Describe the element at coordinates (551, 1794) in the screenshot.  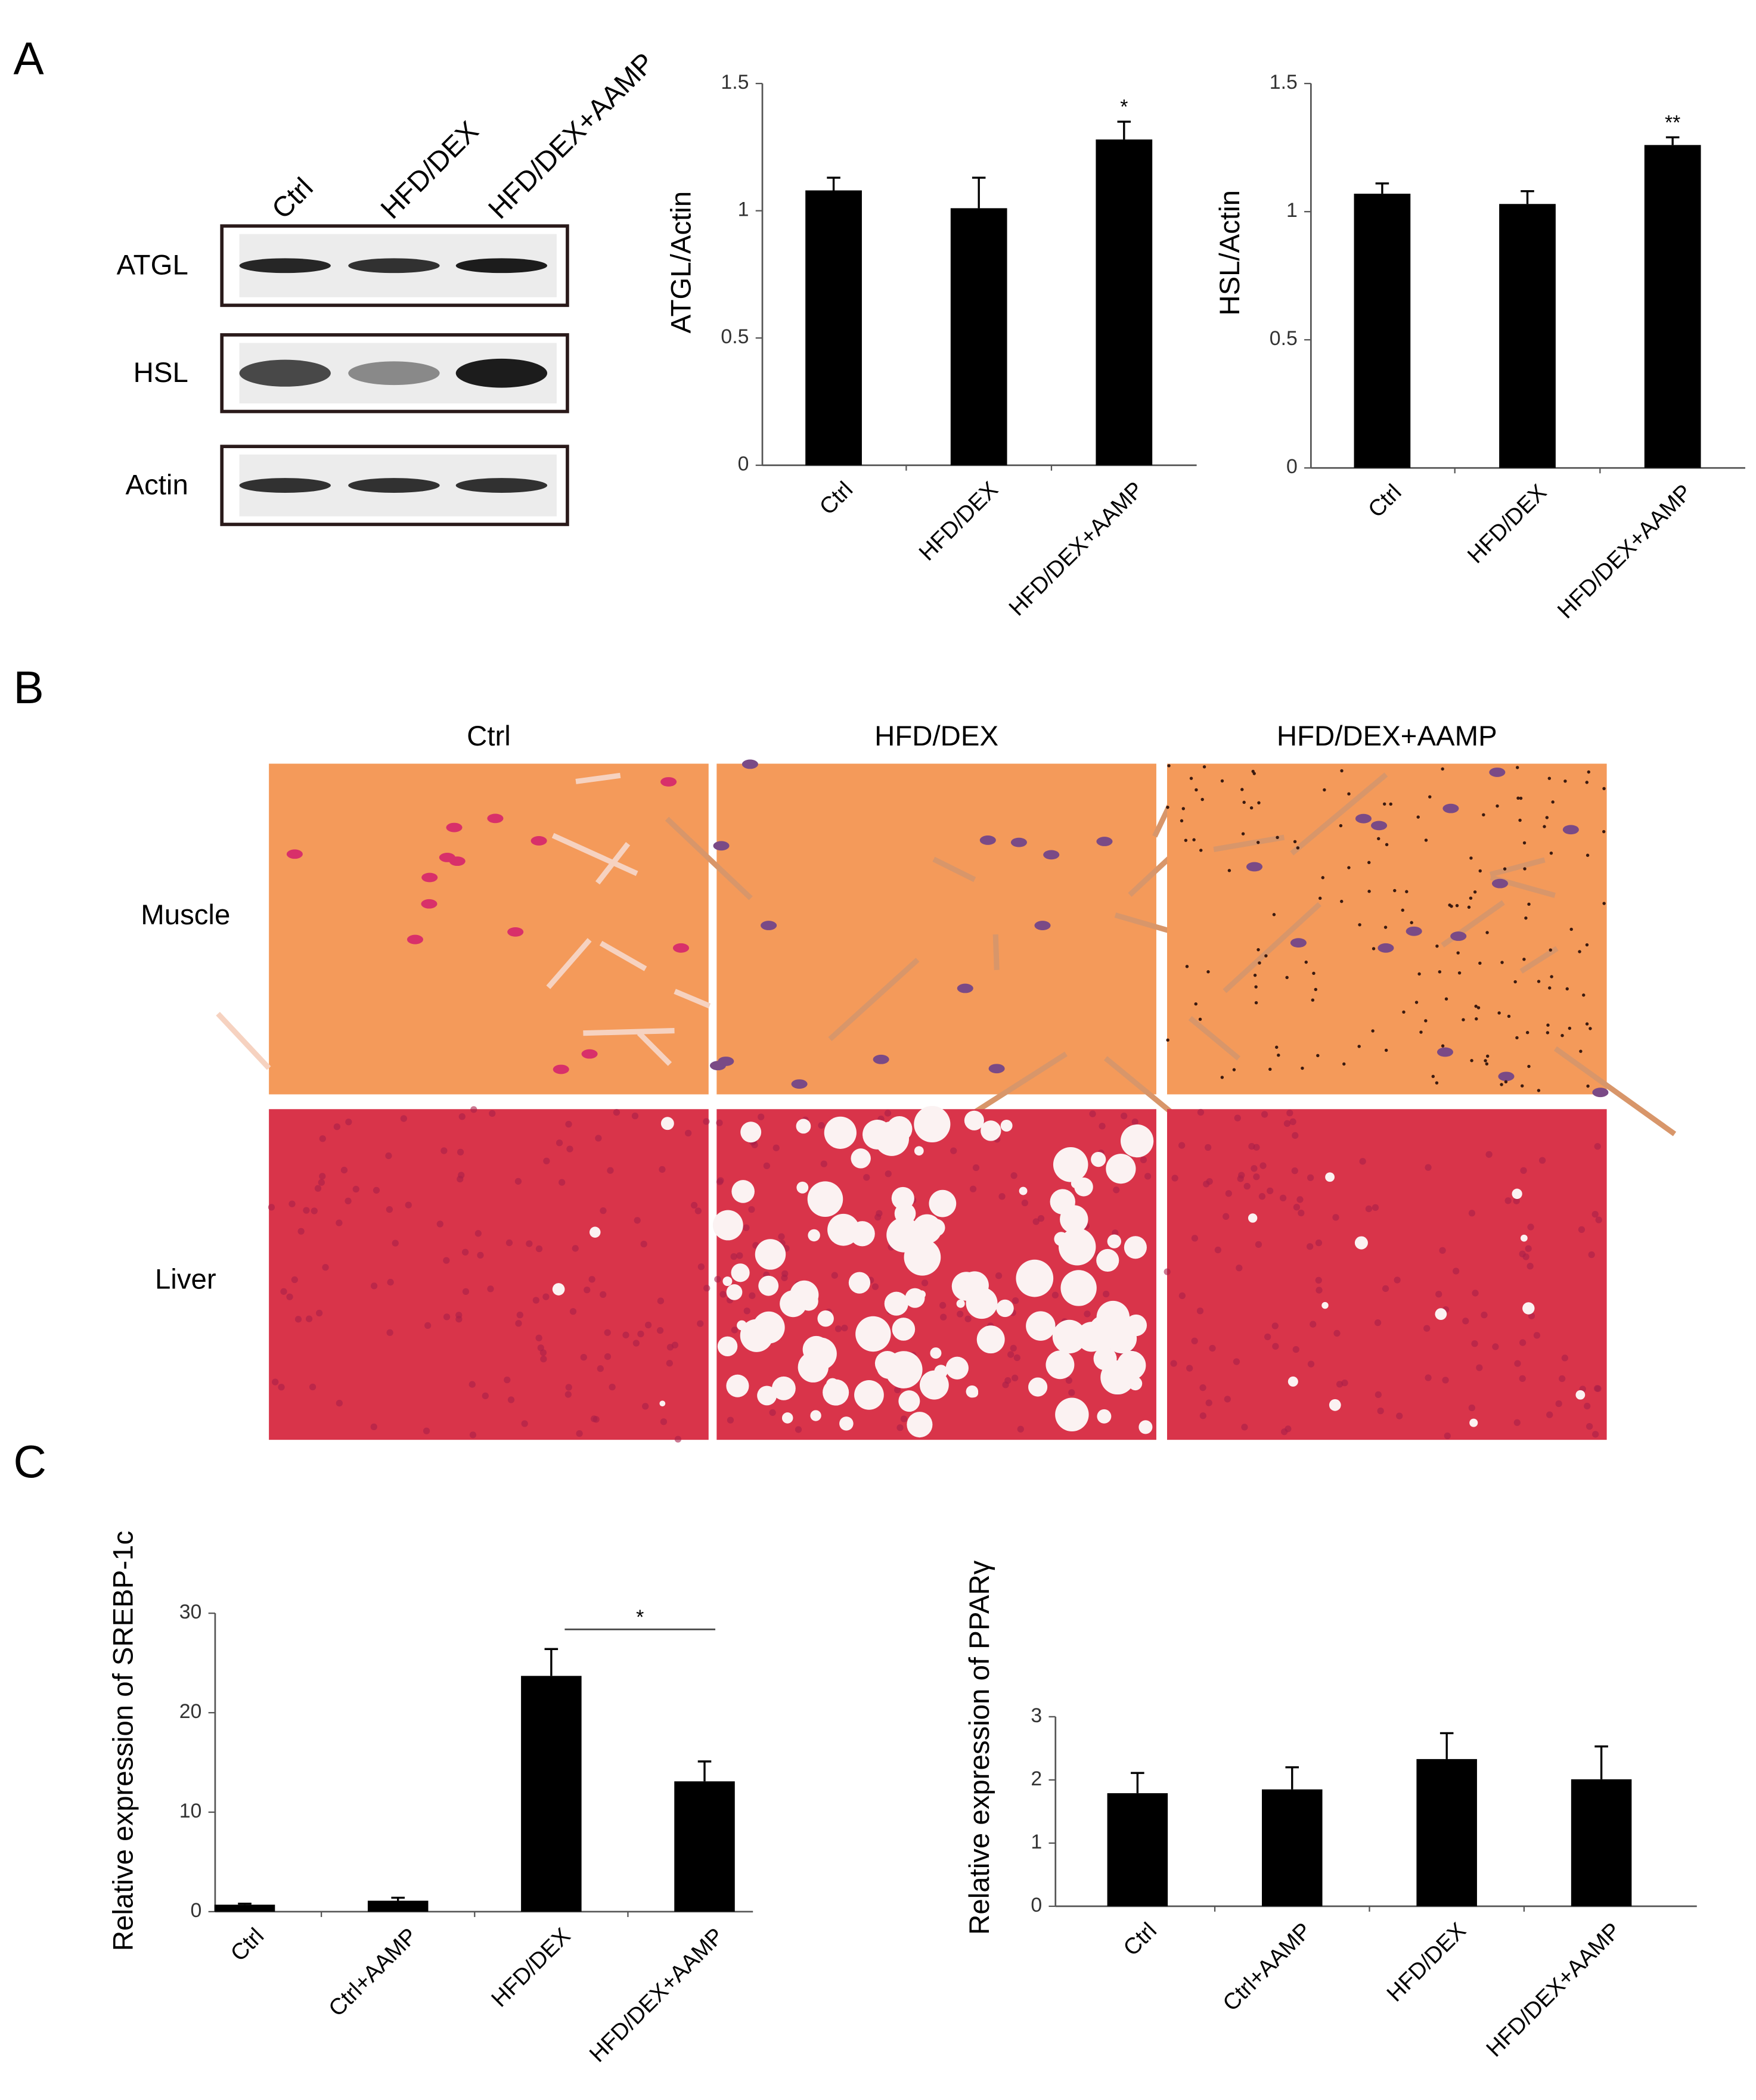
I see `bar` at that location.